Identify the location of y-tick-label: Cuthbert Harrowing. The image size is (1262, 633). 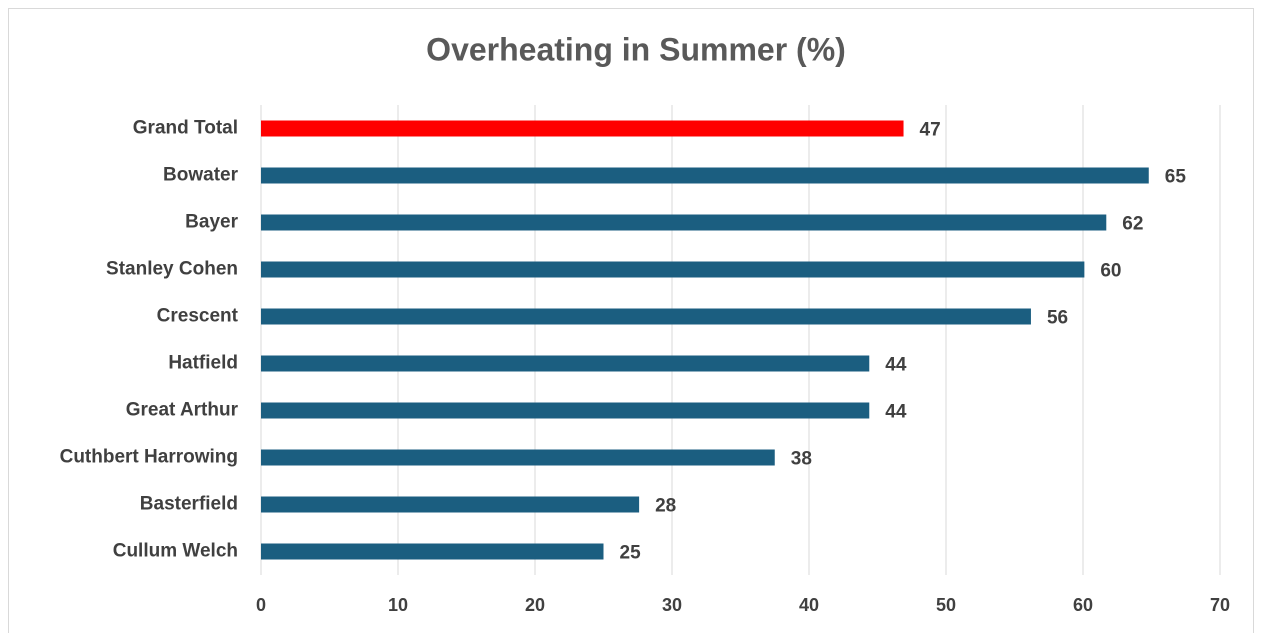
(149, 457).